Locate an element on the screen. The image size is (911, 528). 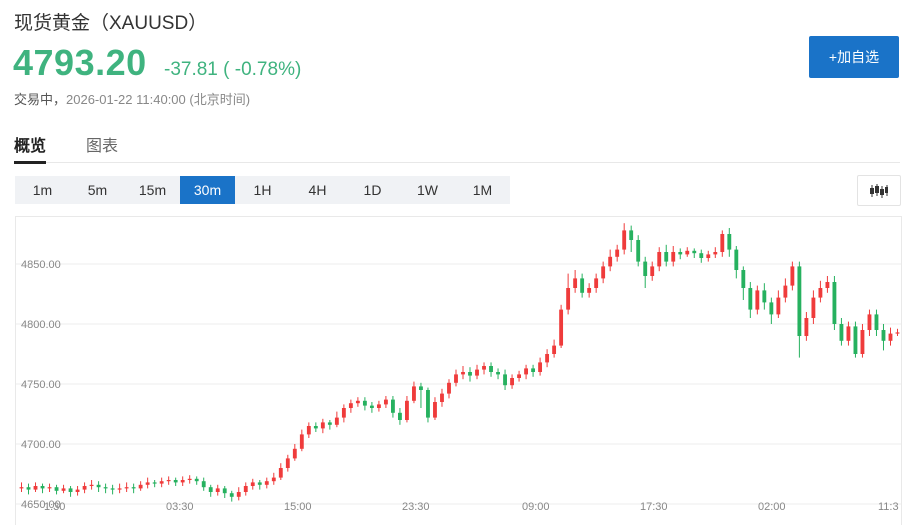
period-5m: 5m is located at coordinates (97, 190).